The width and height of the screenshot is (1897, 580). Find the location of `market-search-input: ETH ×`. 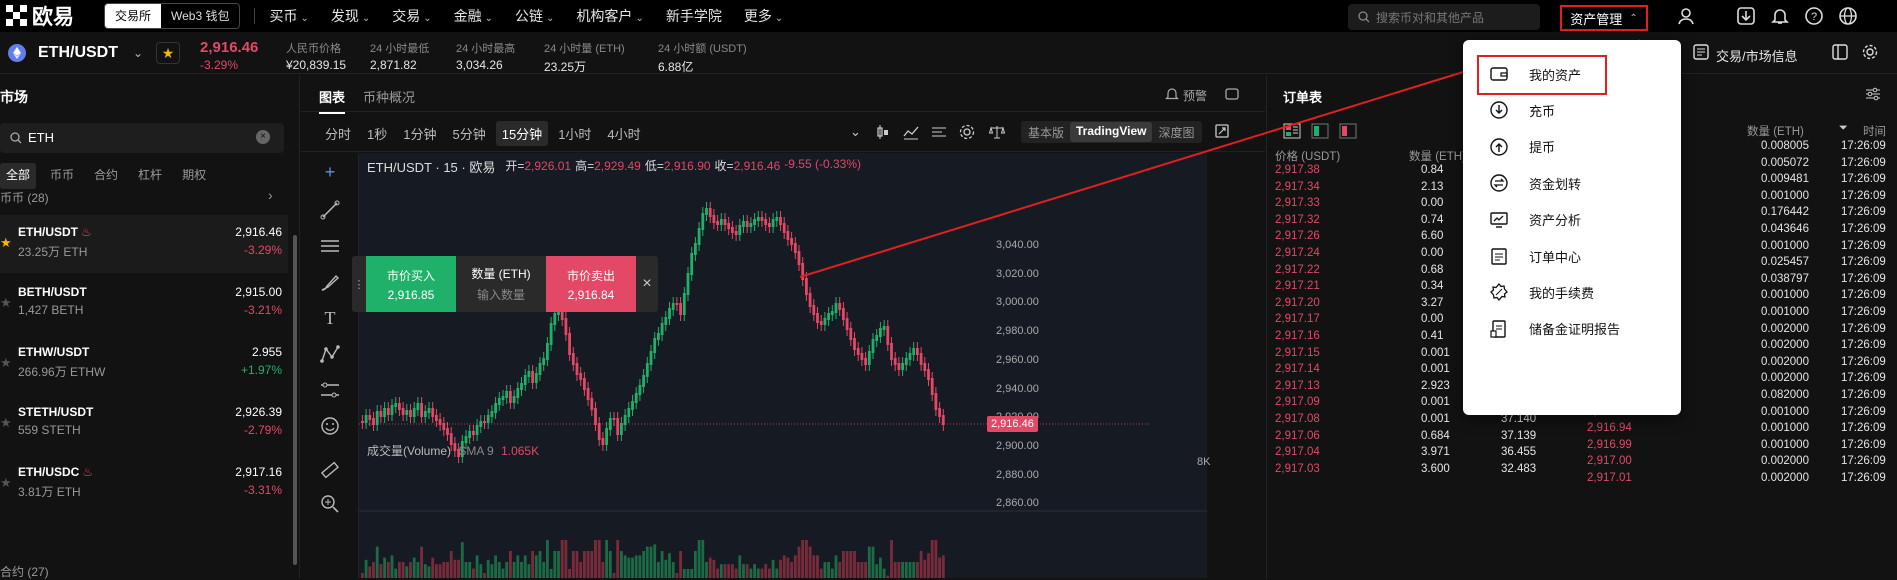

market-search-input: ETH × is located at coordinates (142, 138).